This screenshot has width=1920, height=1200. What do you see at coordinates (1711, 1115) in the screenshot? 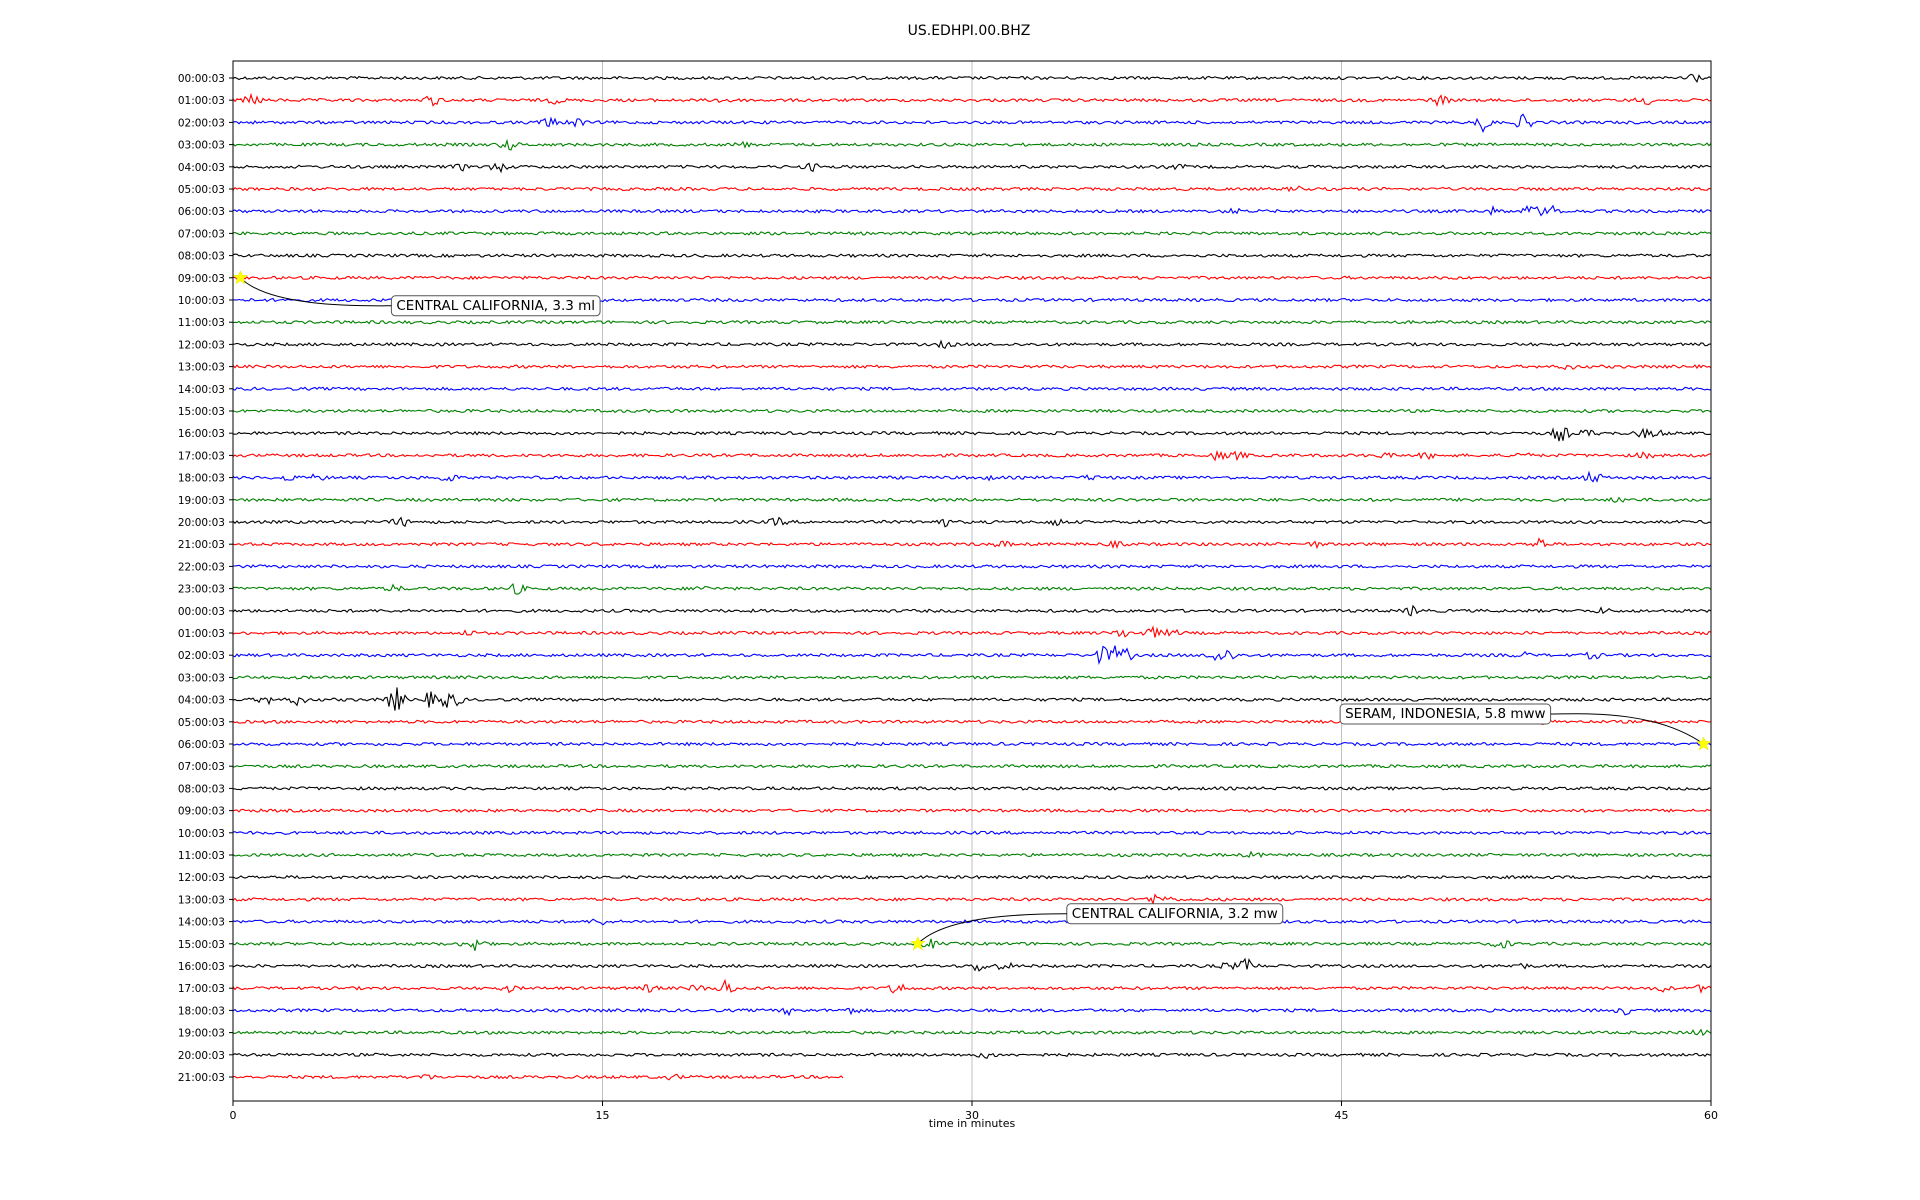
I see `x-tick-label: 60` at bounding box center [1711, 1115].